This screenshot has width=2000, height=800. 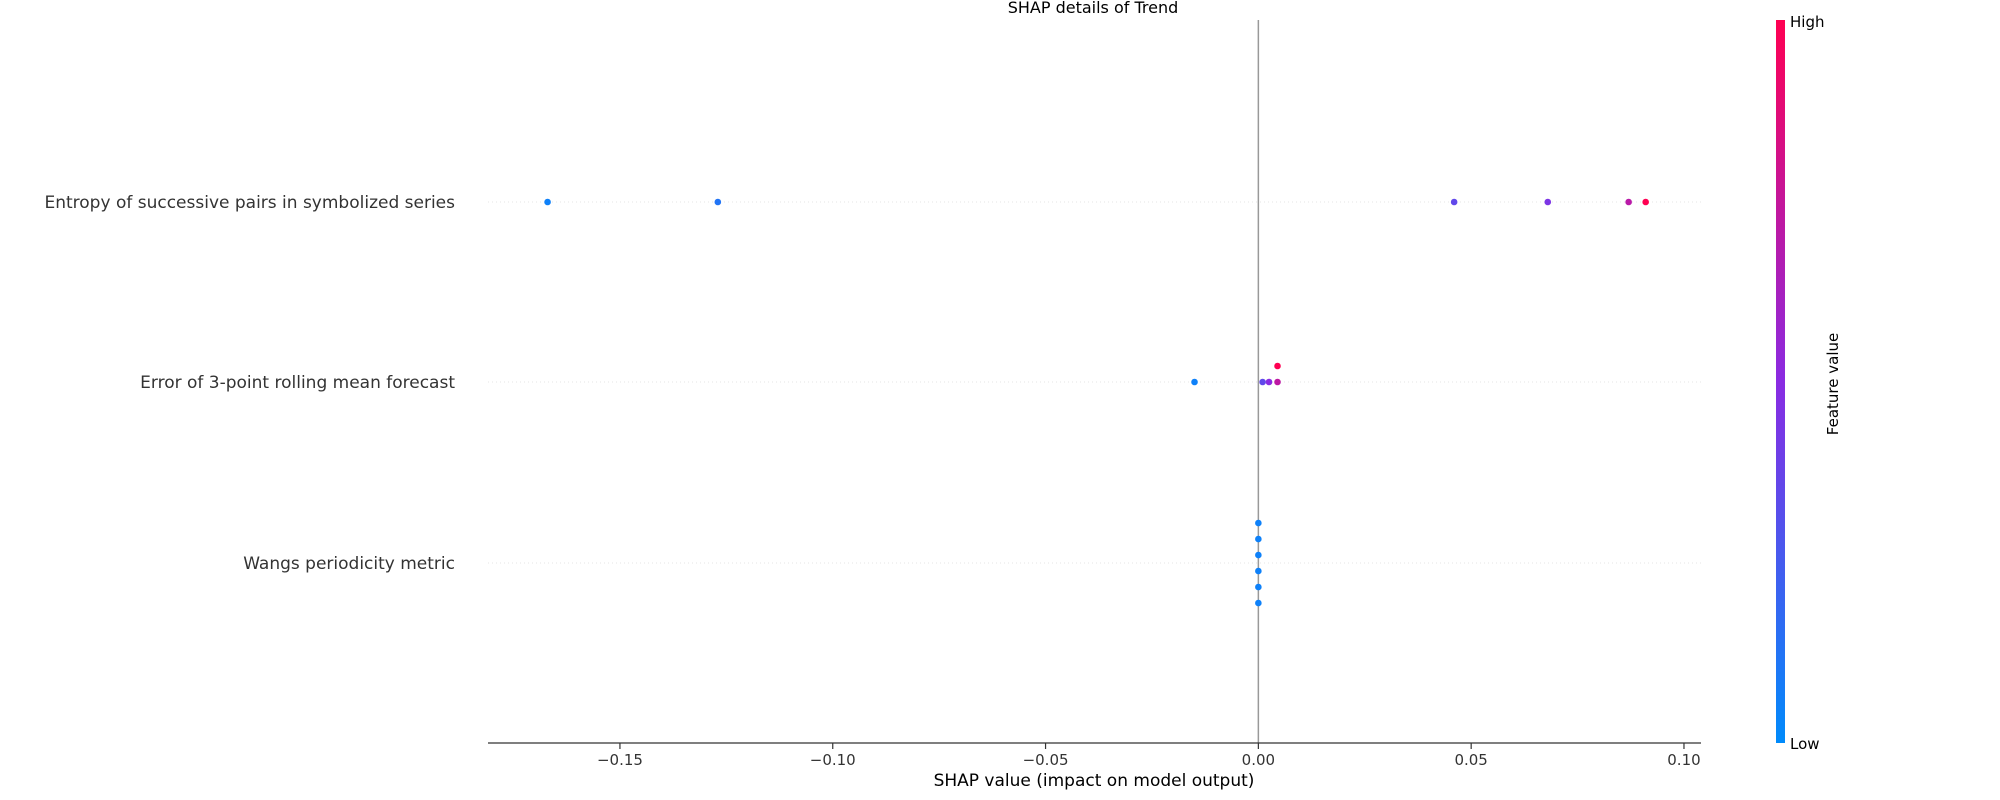 I want to click on x-axis-ticks: −0.15 −0.10 −0.05 0.00 0.05 0.10, so click(x=1149, y=756).